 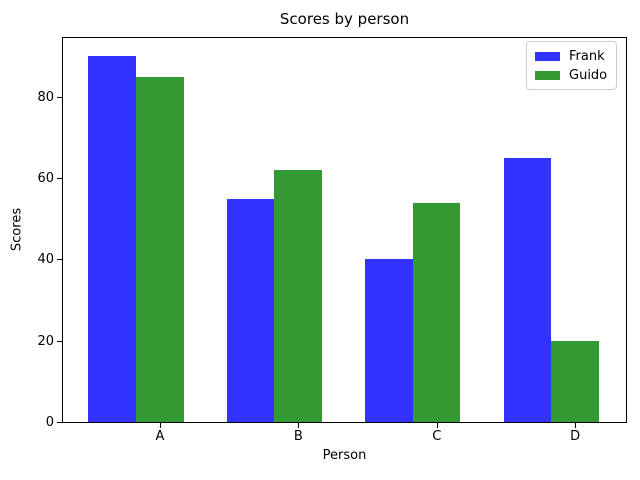 What do you see at coordinates (49, 422) in the screenshot?
I see `y-tick-label: 0` at bounding box center [49, 422].